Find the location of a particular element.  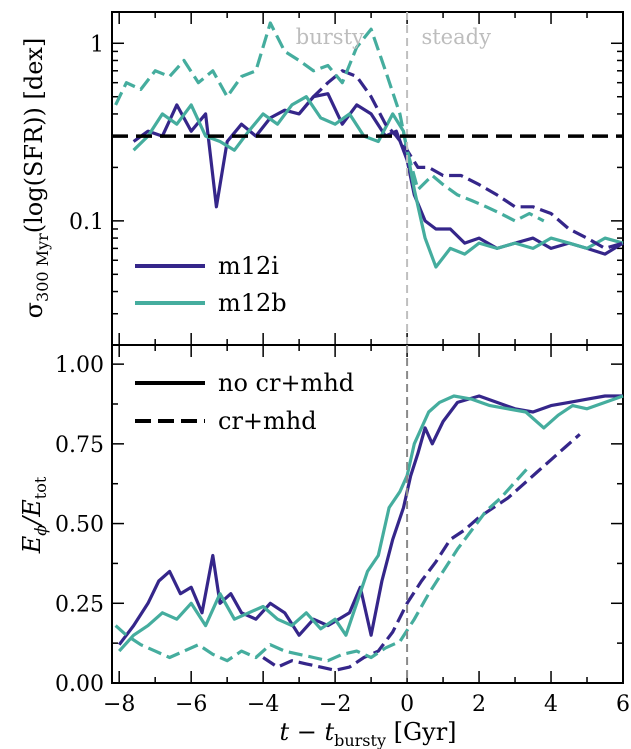

annotation-bursty: bursty is located at coordinates (330, 37).